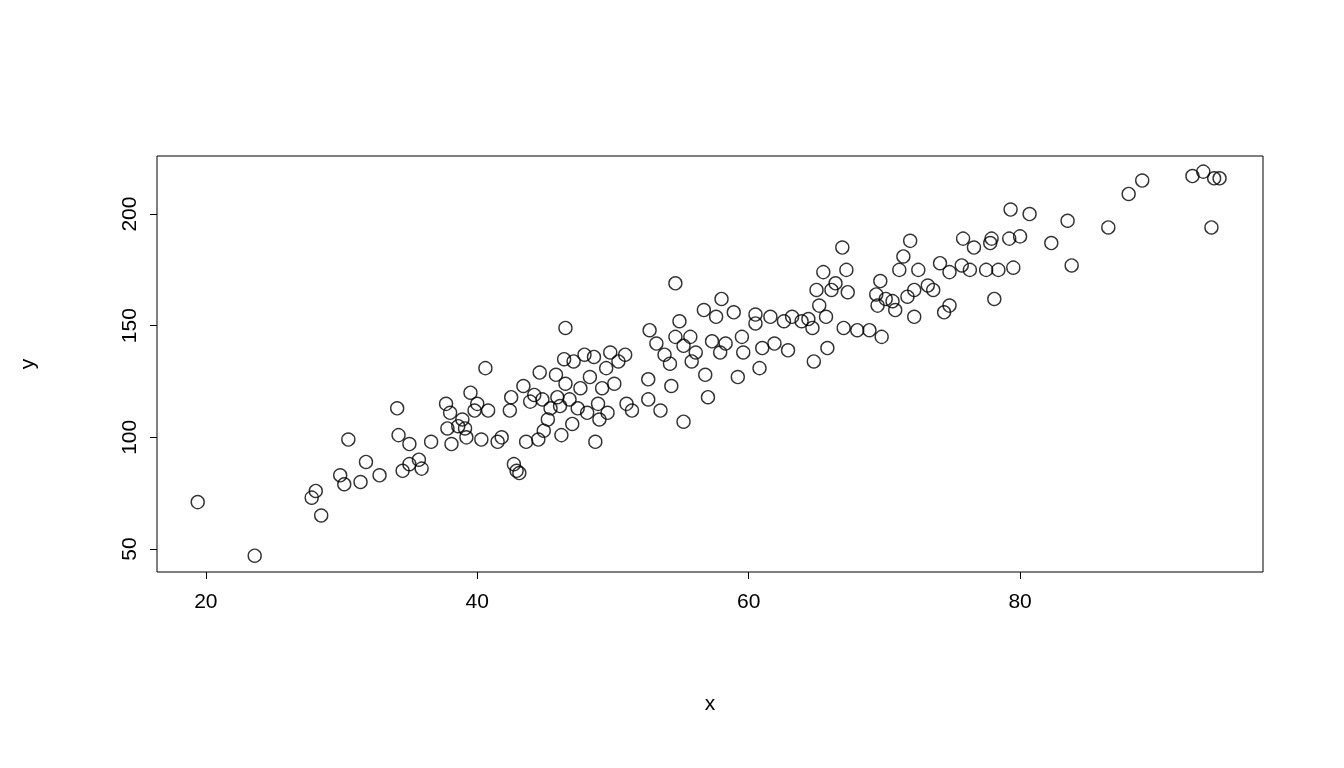 The image size is (1344, 768). I want to click on y-tick-label: 200, so click(128, 214).